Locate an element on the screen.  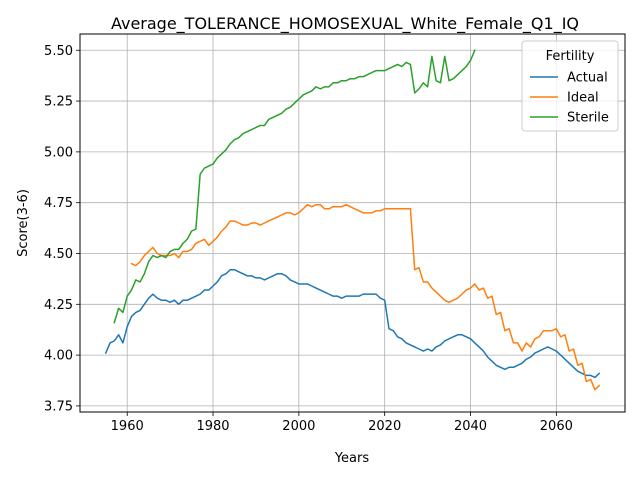
y-tick-label: 4.25 is located at coordinates (58, 305).